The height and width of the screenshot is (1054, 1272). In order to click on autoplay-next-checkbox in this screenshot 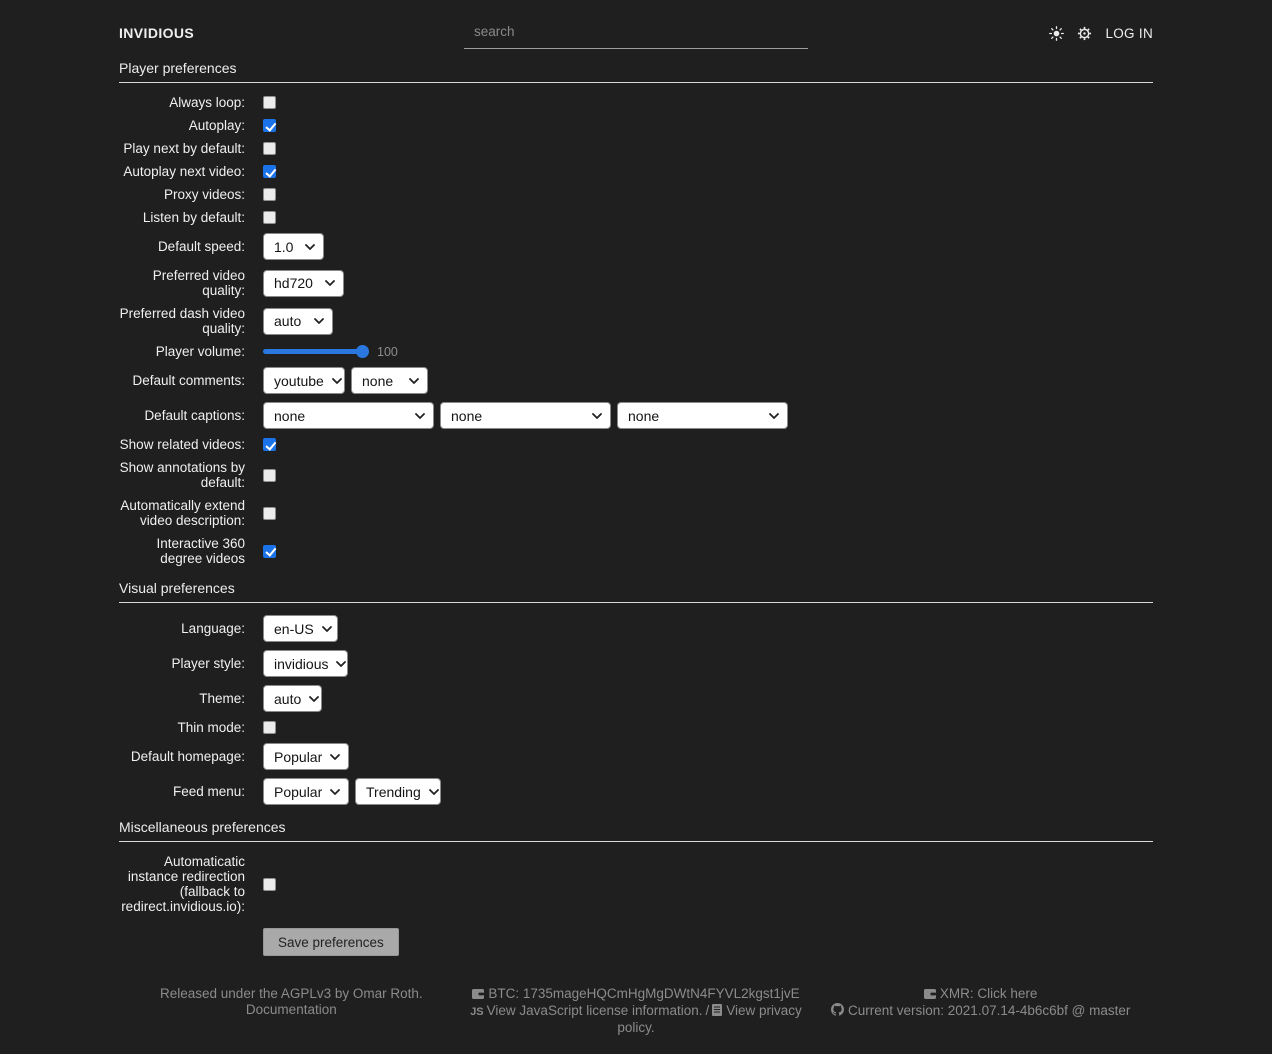, I will do `click(269, 171)`.